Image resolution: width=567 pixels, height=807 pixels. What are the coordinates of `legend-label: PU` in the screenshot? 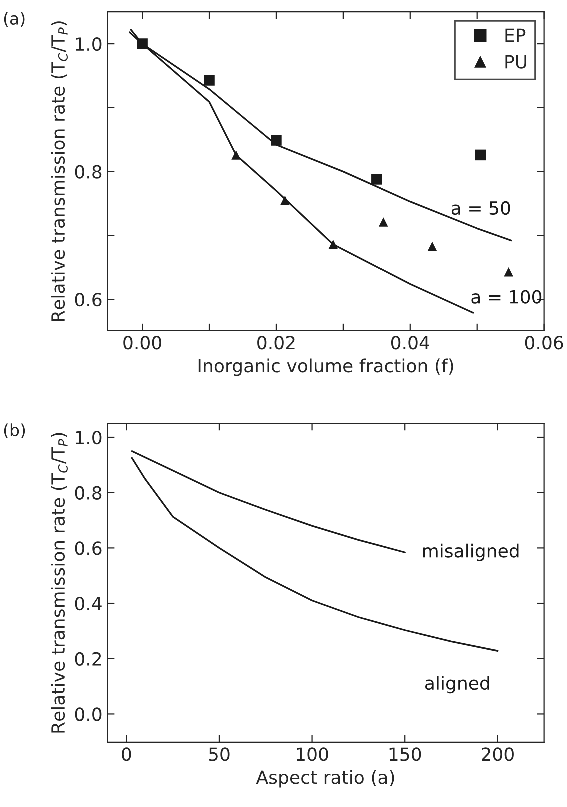 It's located at (516, 62).